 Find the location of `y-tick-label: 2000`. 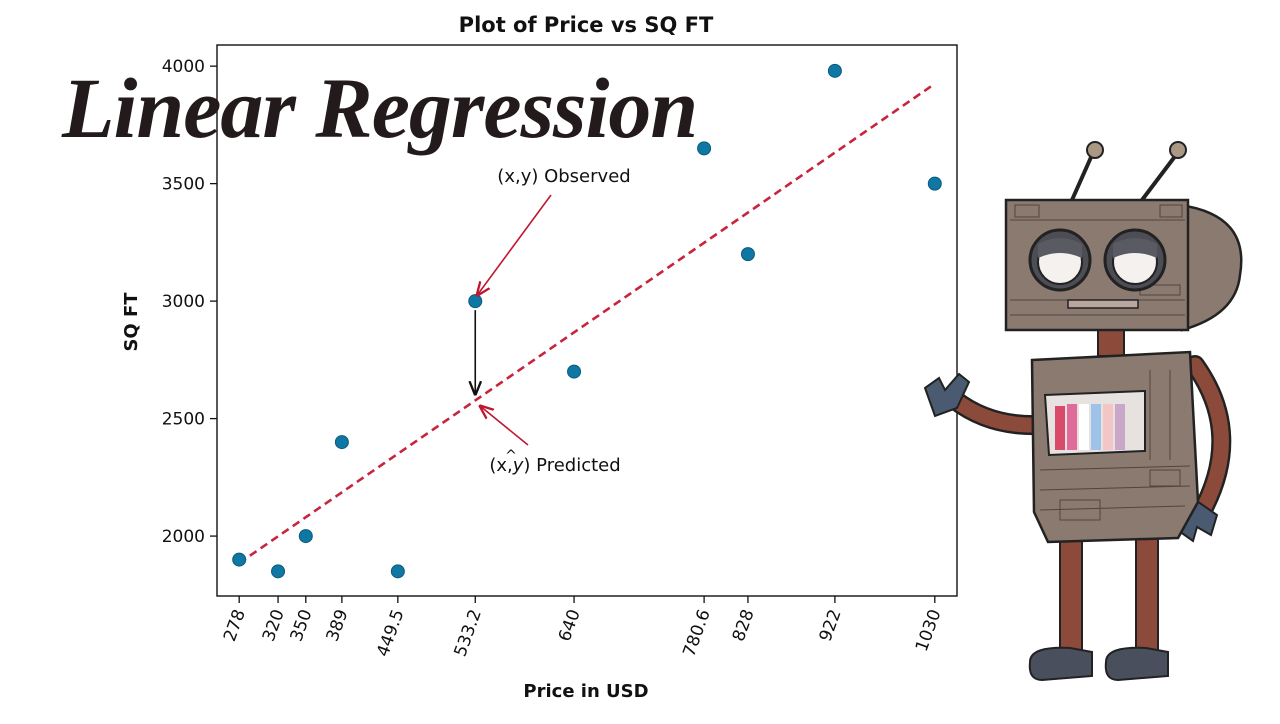

y-tick-label: 2000 is located at coordinates (183, 537).